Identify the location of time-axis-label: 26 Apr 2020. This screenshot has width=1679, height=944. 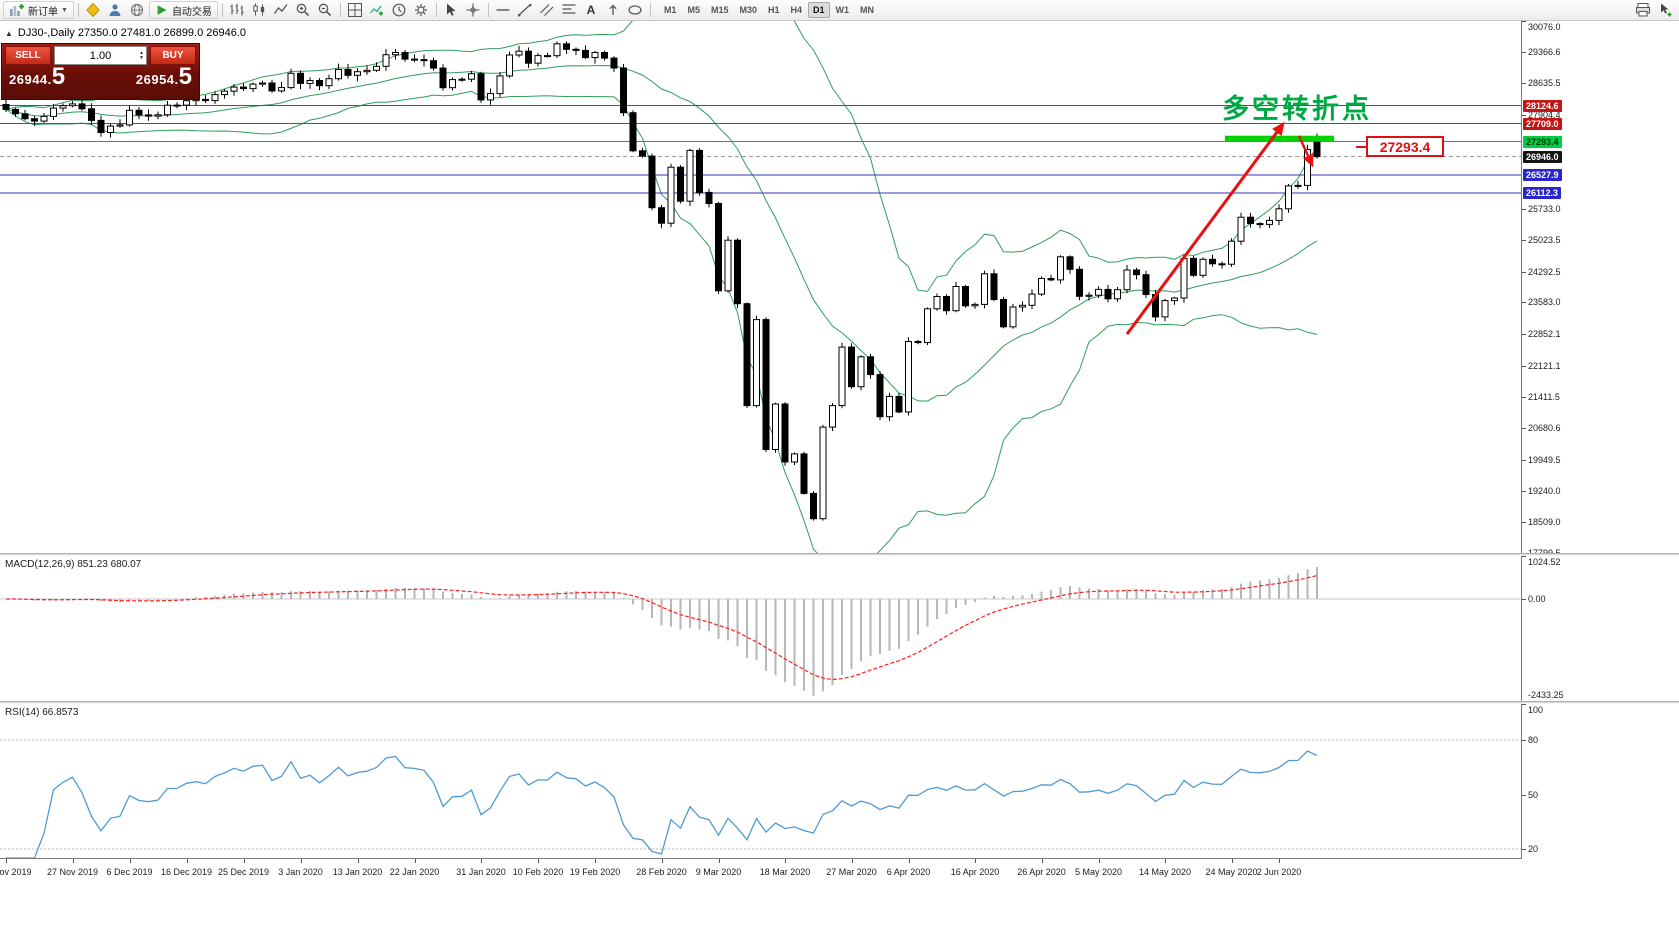
(1041, 872).